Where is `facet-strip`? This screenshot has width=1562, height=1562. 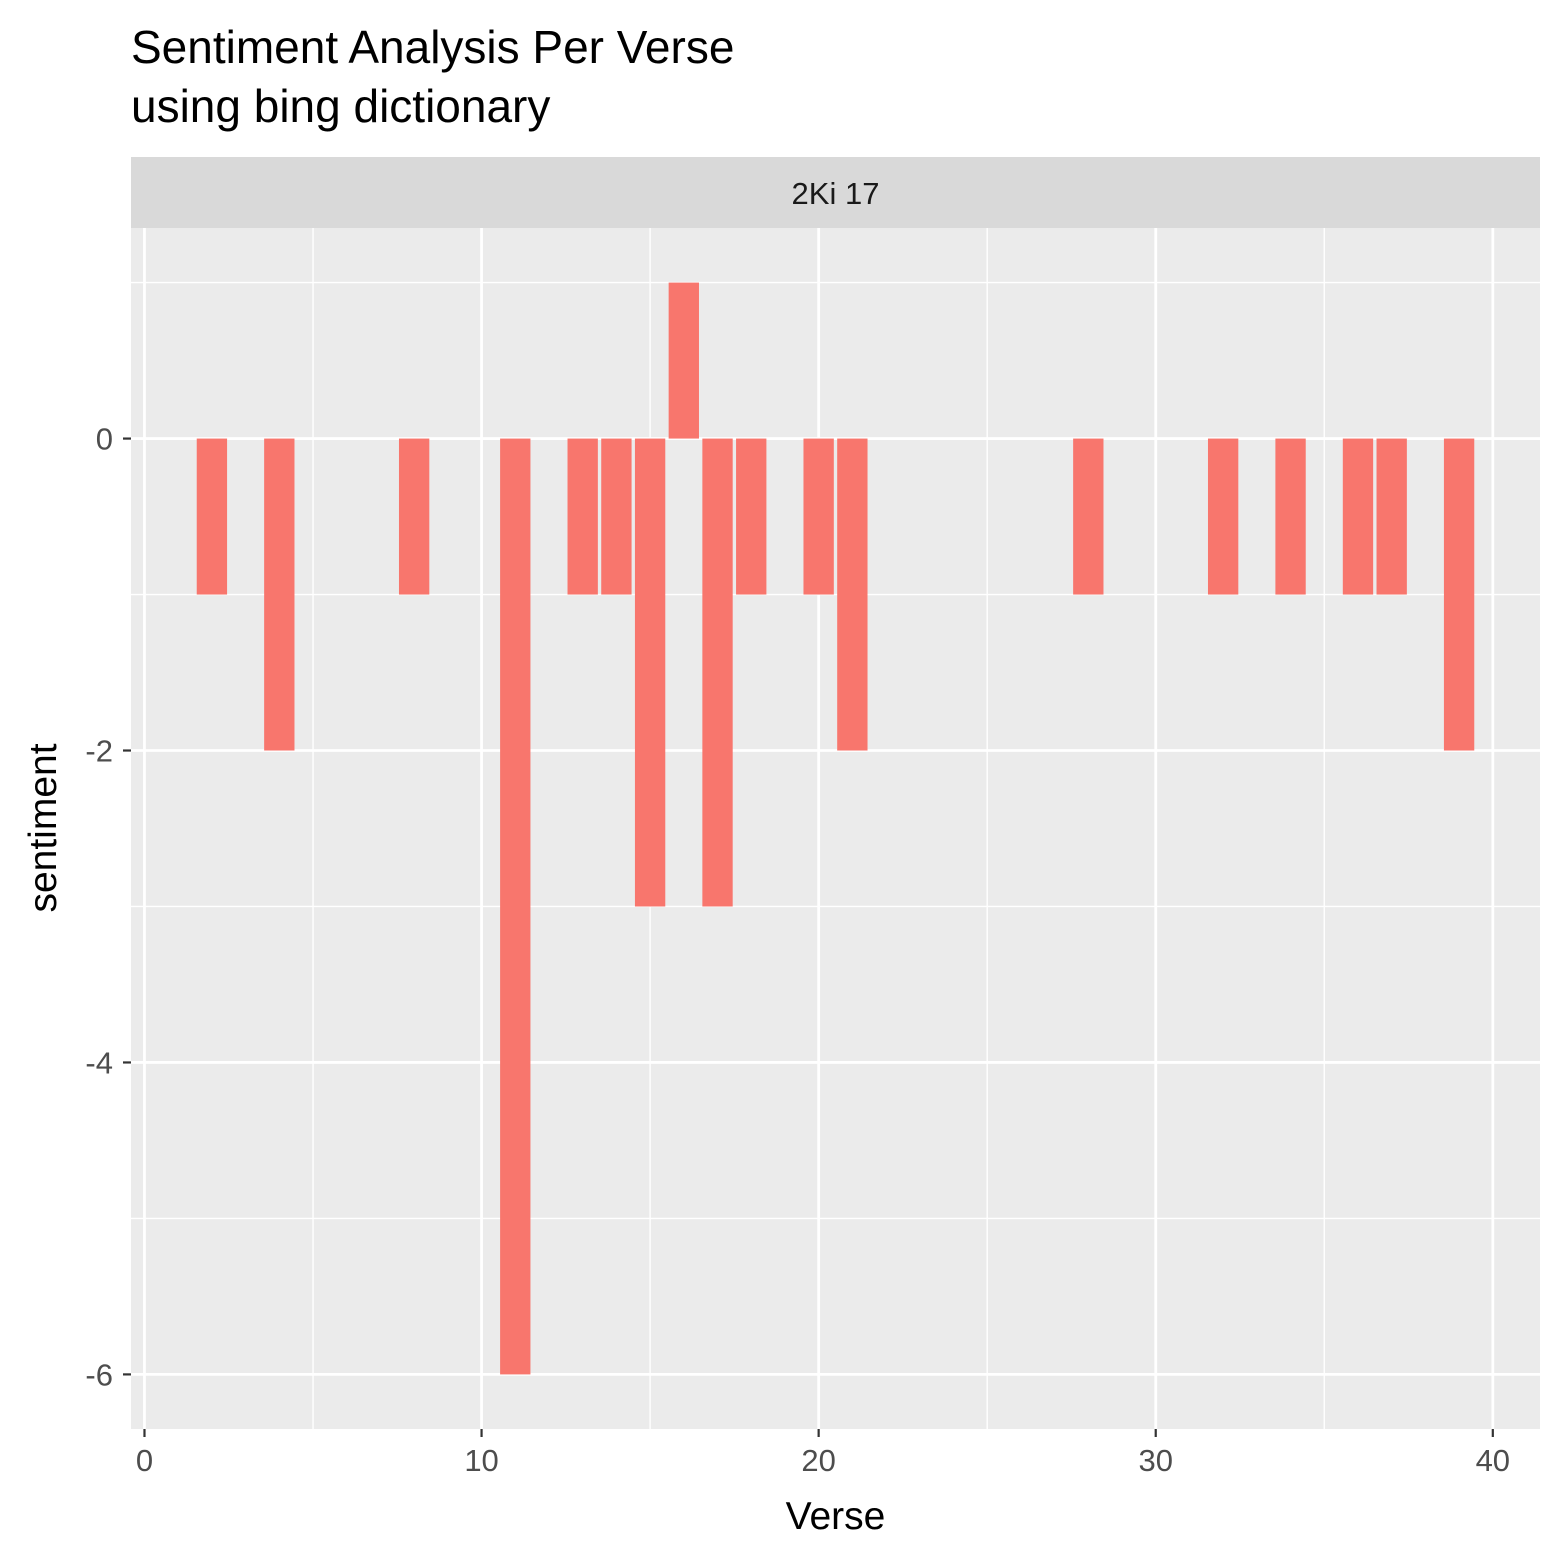
facet-strip is located at coordinates (835, 192).